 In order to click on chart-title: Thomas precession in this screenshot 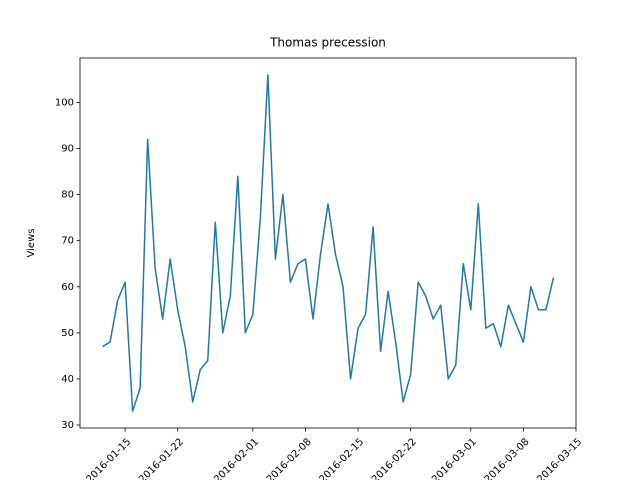, I will do `click(327, 43)`.